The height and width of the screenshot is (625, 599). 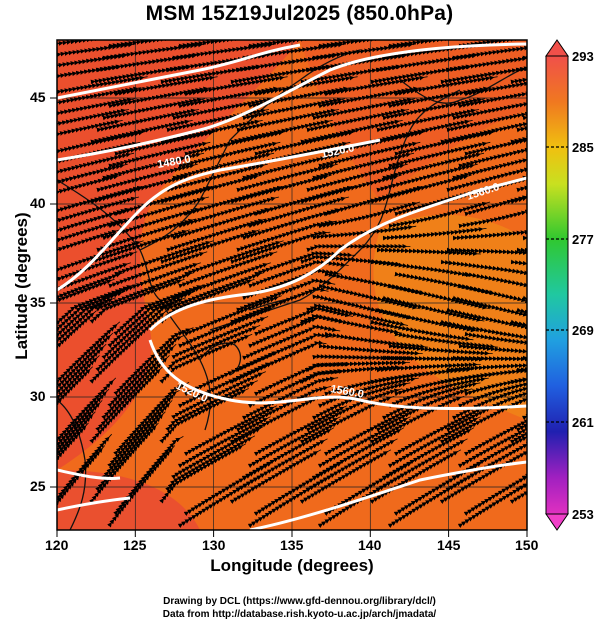 What do you see at coordinates (527, 545) in the screenshot?
I see `x-tick-label: 150` at bounding box center [527, 545].